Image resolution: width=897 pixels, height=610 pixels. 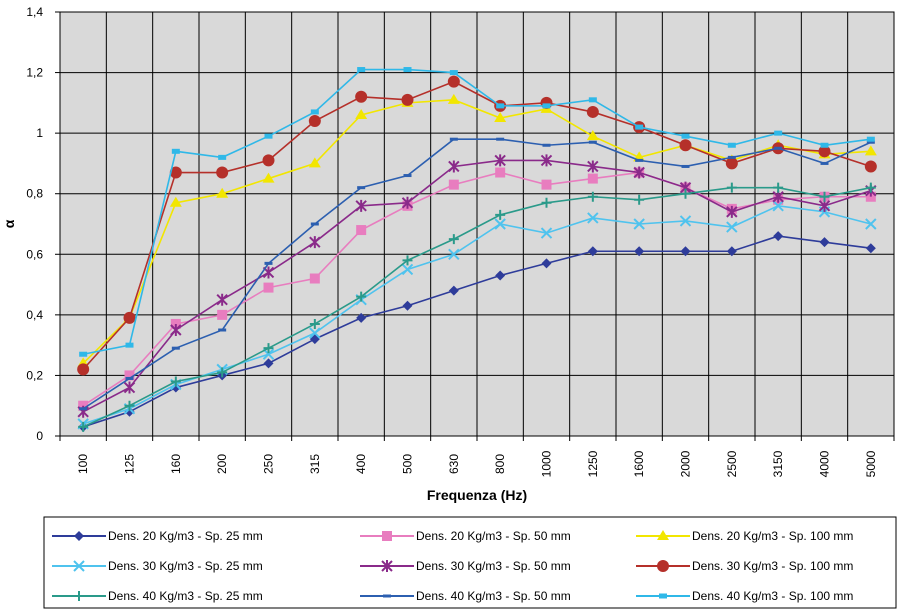 I want to click on x-tick-label: 125, so click(x=130, y=464).